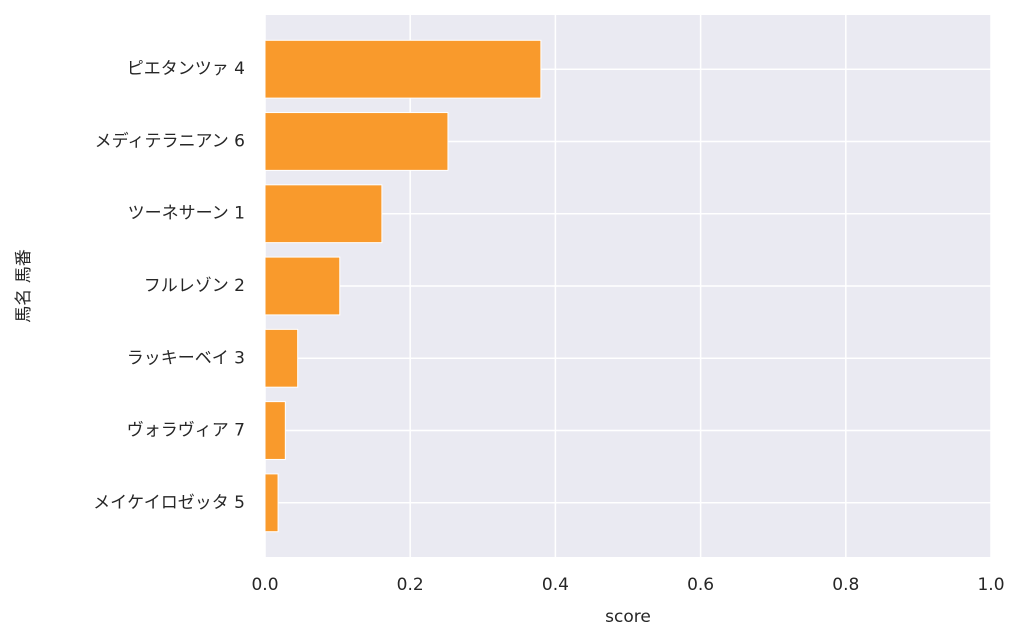  Describe the element at coordinates (845, 585) in the screenshot. I see `x-tick-label: 0.8` at that location.